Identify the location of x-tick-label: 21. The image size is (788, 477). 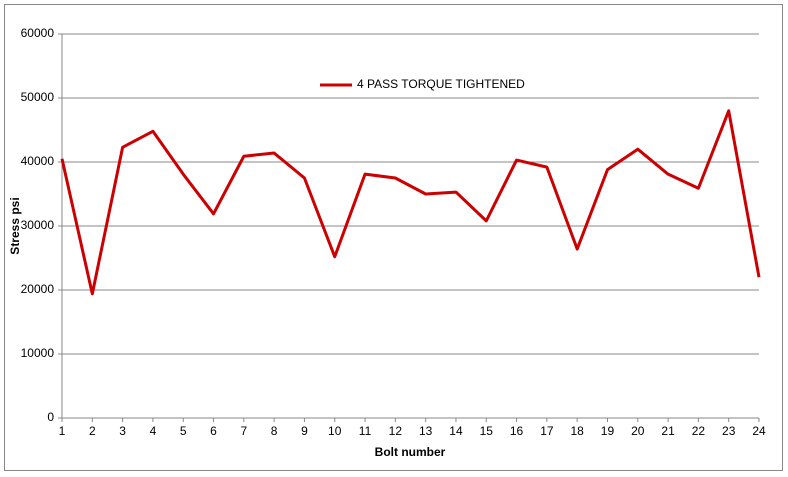
(668, 431).